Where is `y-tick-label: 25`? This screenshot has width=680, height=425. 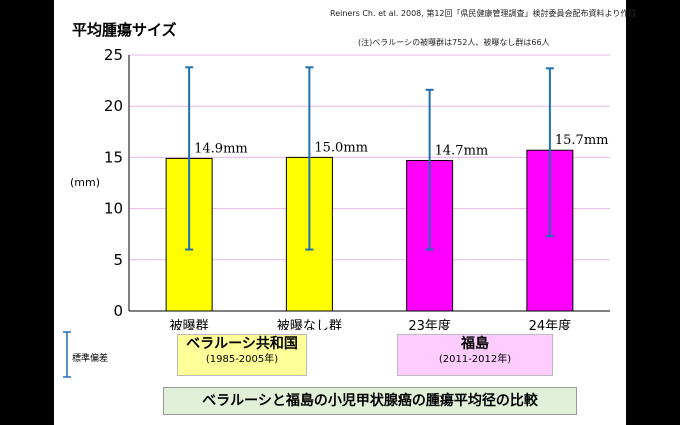
y-tick-label: 25 is located at coordinates (113, 55).